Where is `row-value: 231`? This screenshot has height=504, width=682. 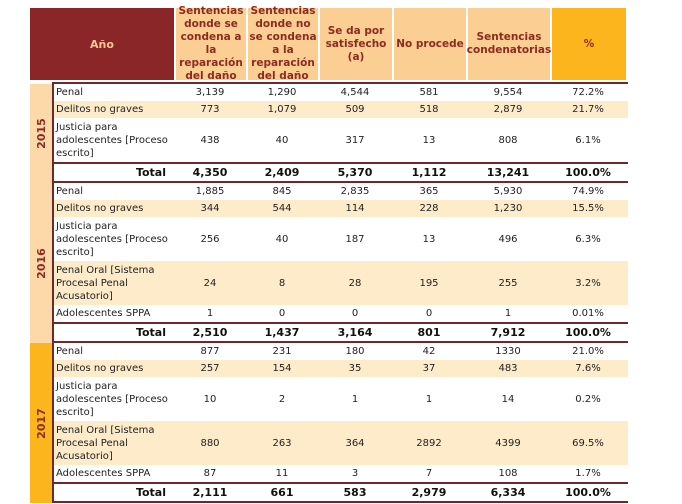 row-value: 231 is located at coordinates (282, 351).